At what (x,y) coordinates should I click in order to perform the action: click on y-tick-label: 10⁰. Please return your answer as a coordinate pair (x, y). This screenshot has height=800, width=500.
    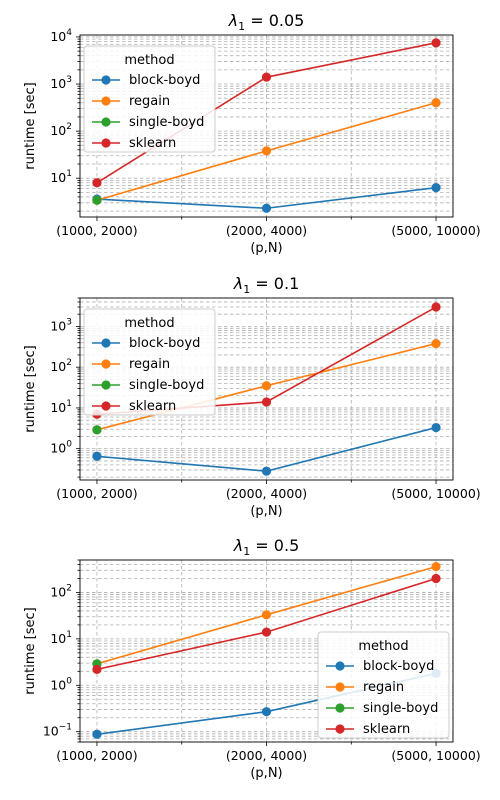
    Looking at the image, I should click on (61, 448).